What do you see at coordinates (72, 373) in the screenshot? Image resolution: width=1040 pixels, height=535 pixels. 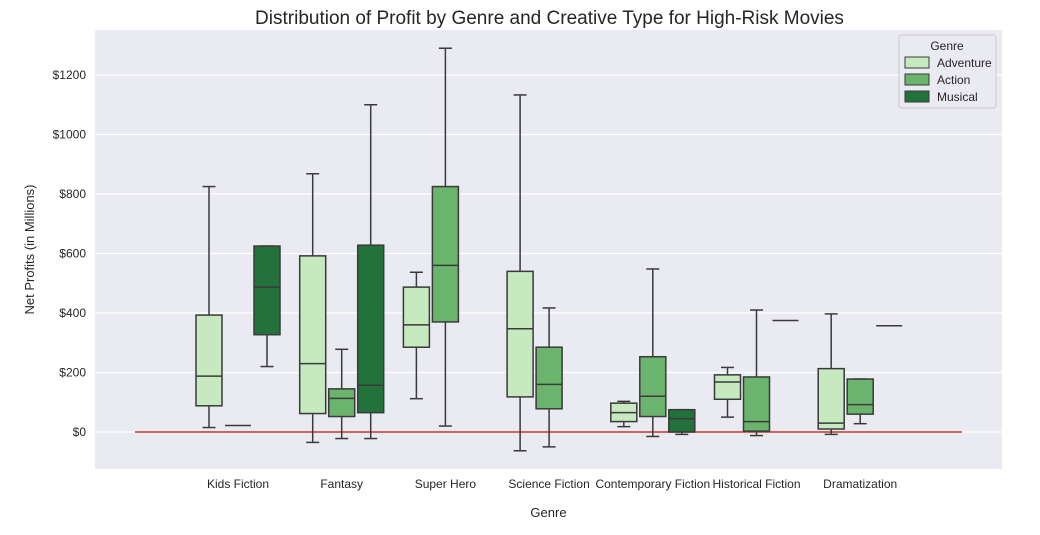 I see `y-tick-label: $200` at bounding box center [72, 373].